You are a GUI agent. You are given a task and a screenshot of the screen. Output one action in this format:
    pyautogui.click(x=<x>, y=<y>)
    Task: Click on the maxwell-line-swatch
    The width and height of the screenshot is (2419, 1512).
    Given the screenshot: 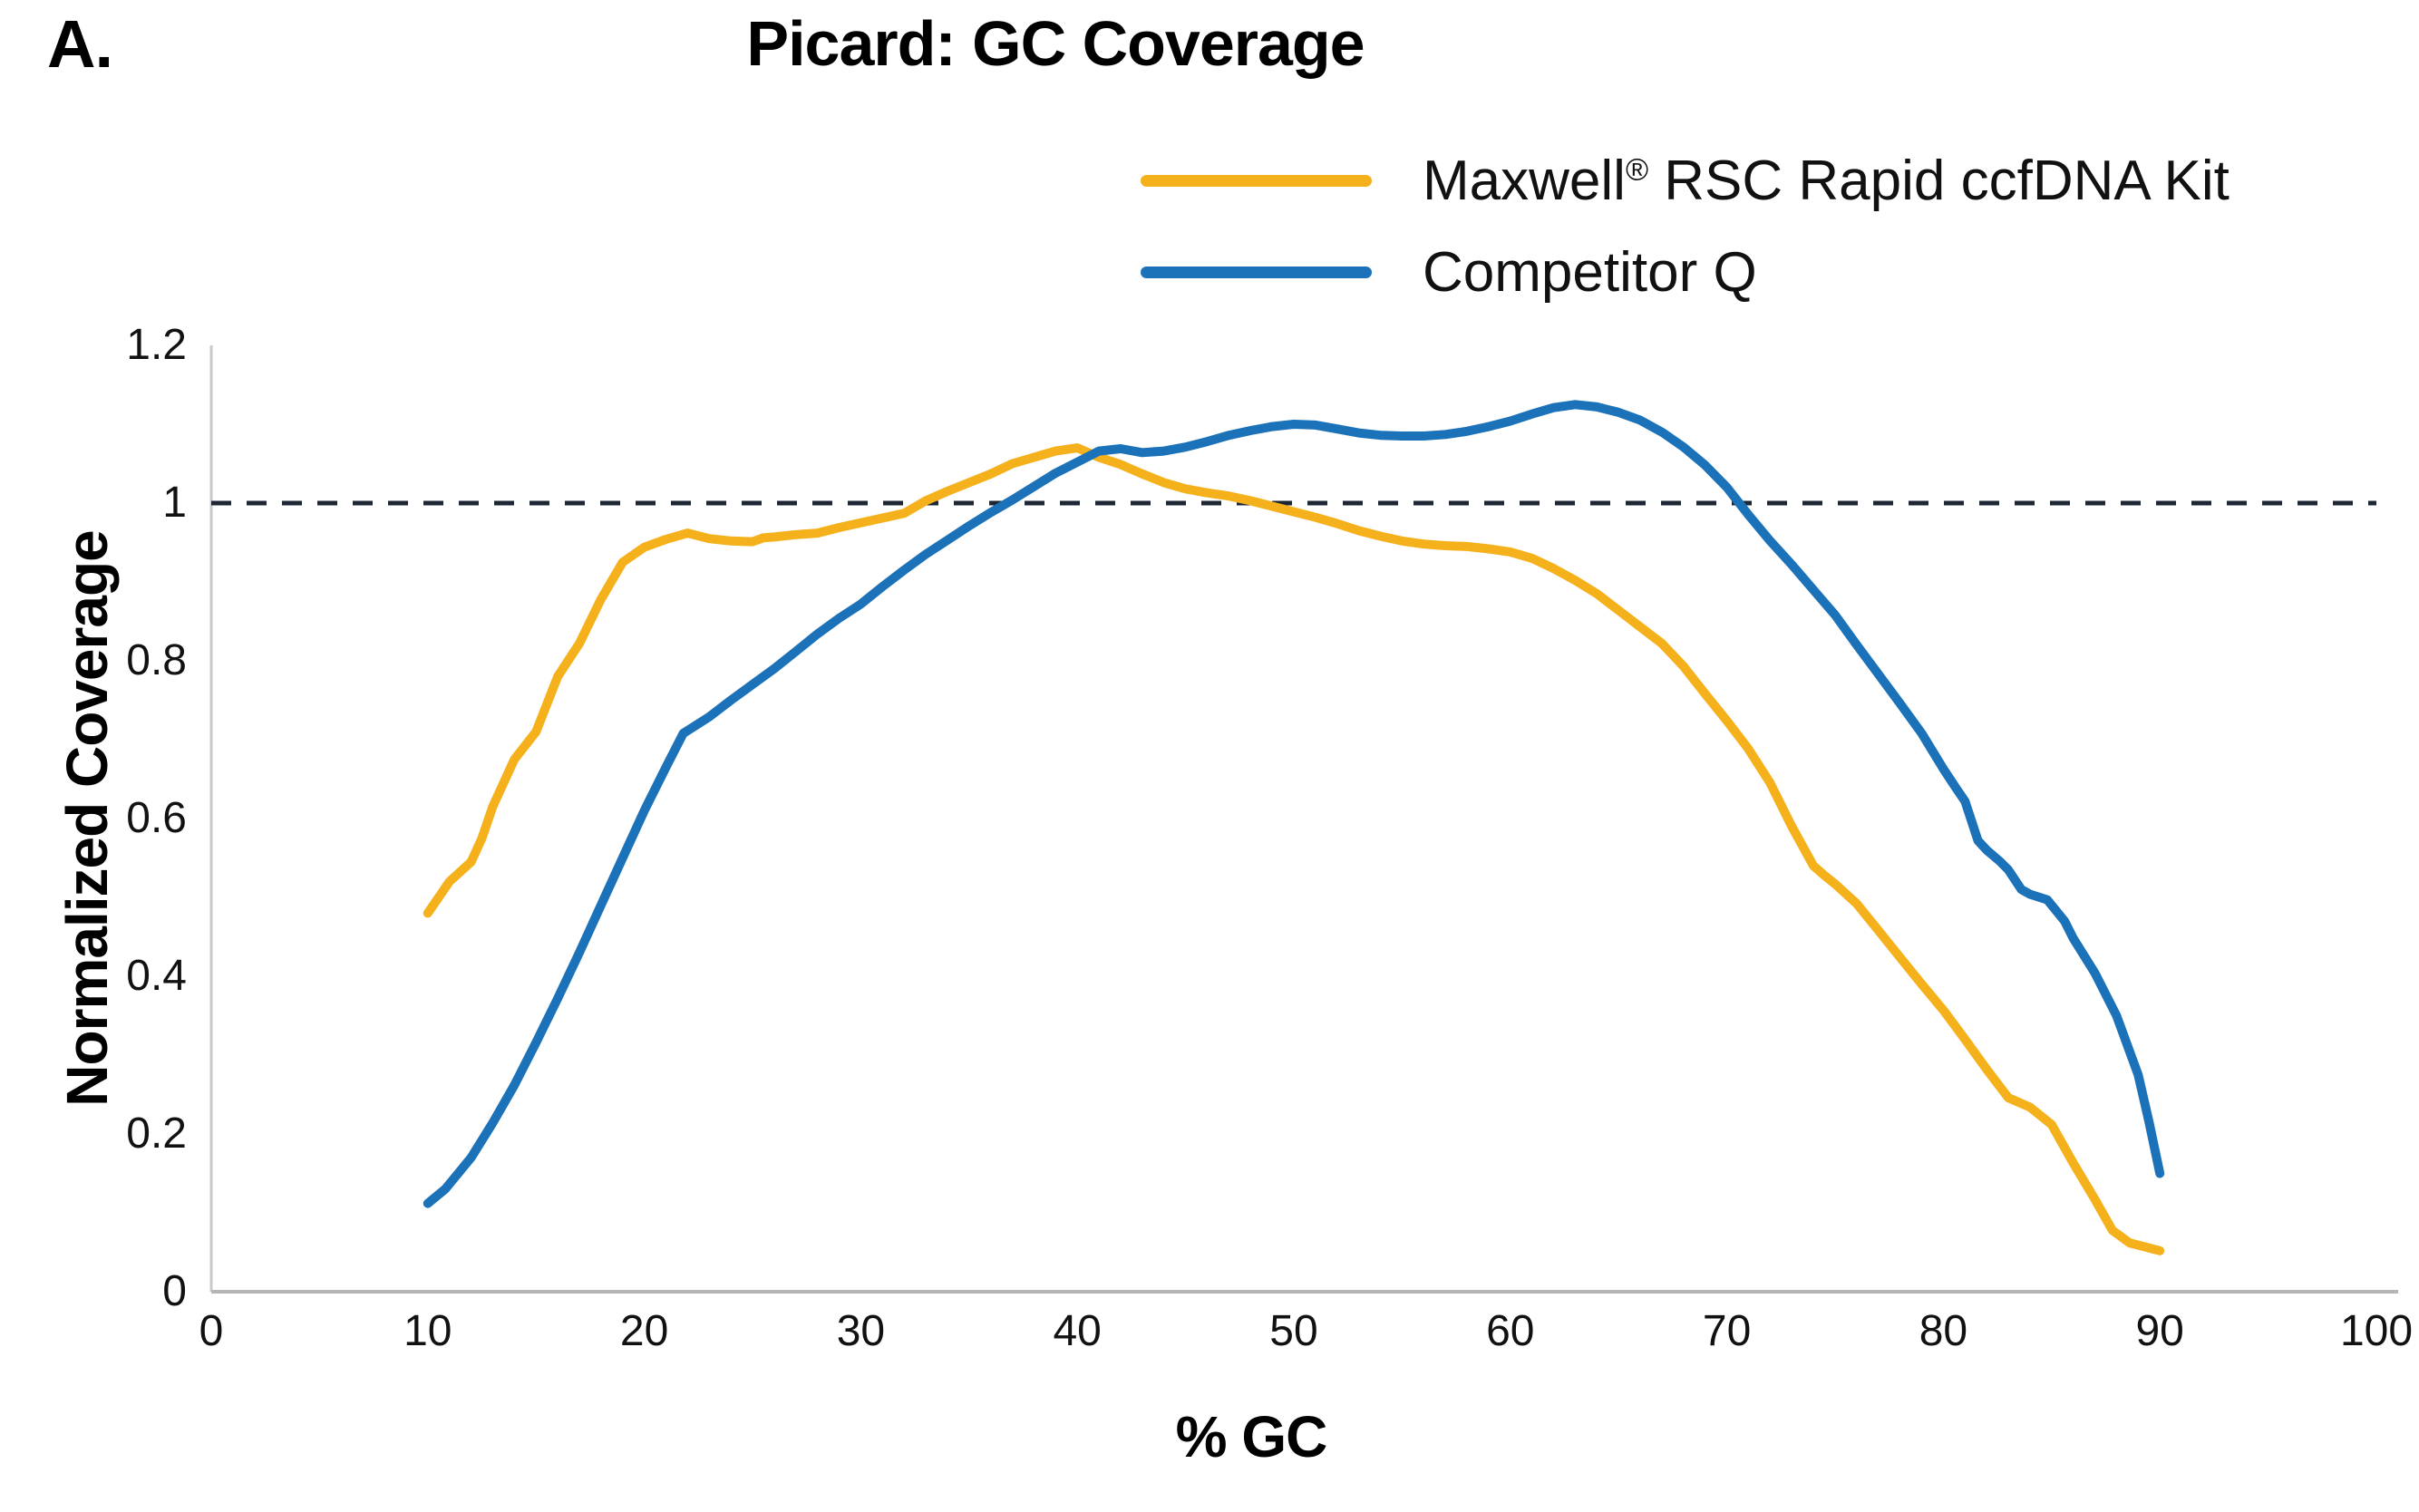 What is the action you would take?
    pyautogui.click(x=1256, y=180)
    